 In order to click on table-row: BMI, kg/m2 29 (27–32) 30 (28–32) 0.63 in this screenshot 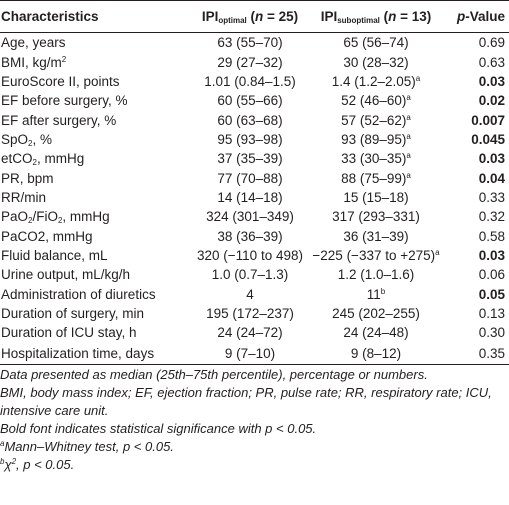, I will do `click(254, 61)`.